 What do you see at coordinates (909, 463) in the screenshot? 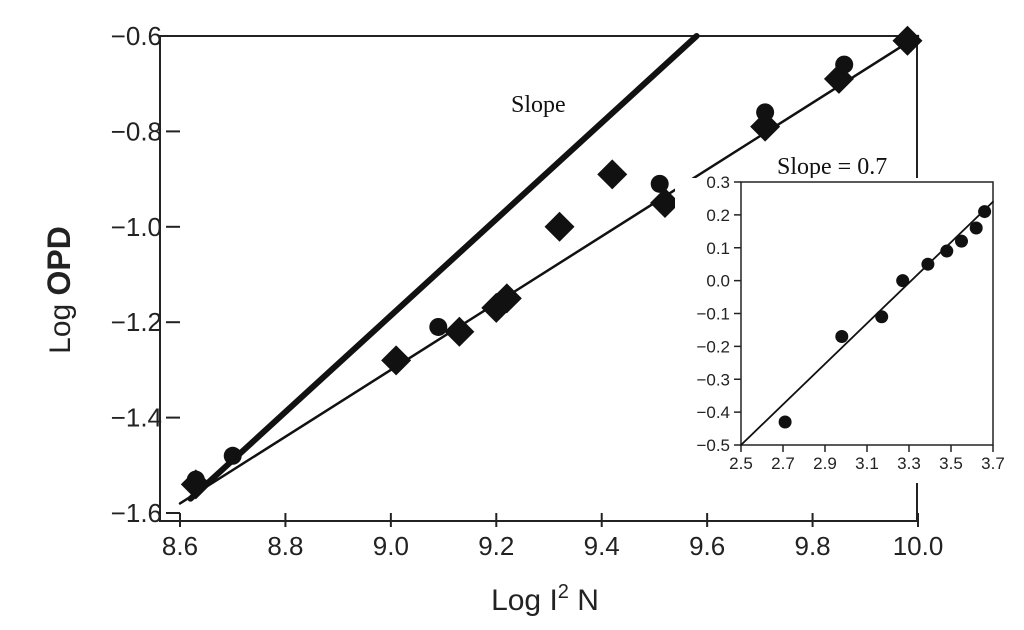
I see `inset-x-tick-label: 3.3` at bounding box center [909, 463].